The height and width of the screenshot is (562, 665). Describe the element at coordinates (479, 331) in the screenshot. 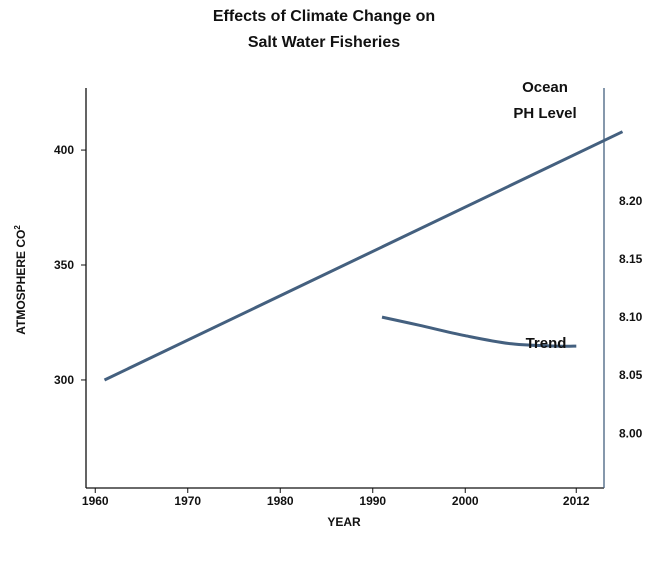

I see `series-line-trend` at that location.